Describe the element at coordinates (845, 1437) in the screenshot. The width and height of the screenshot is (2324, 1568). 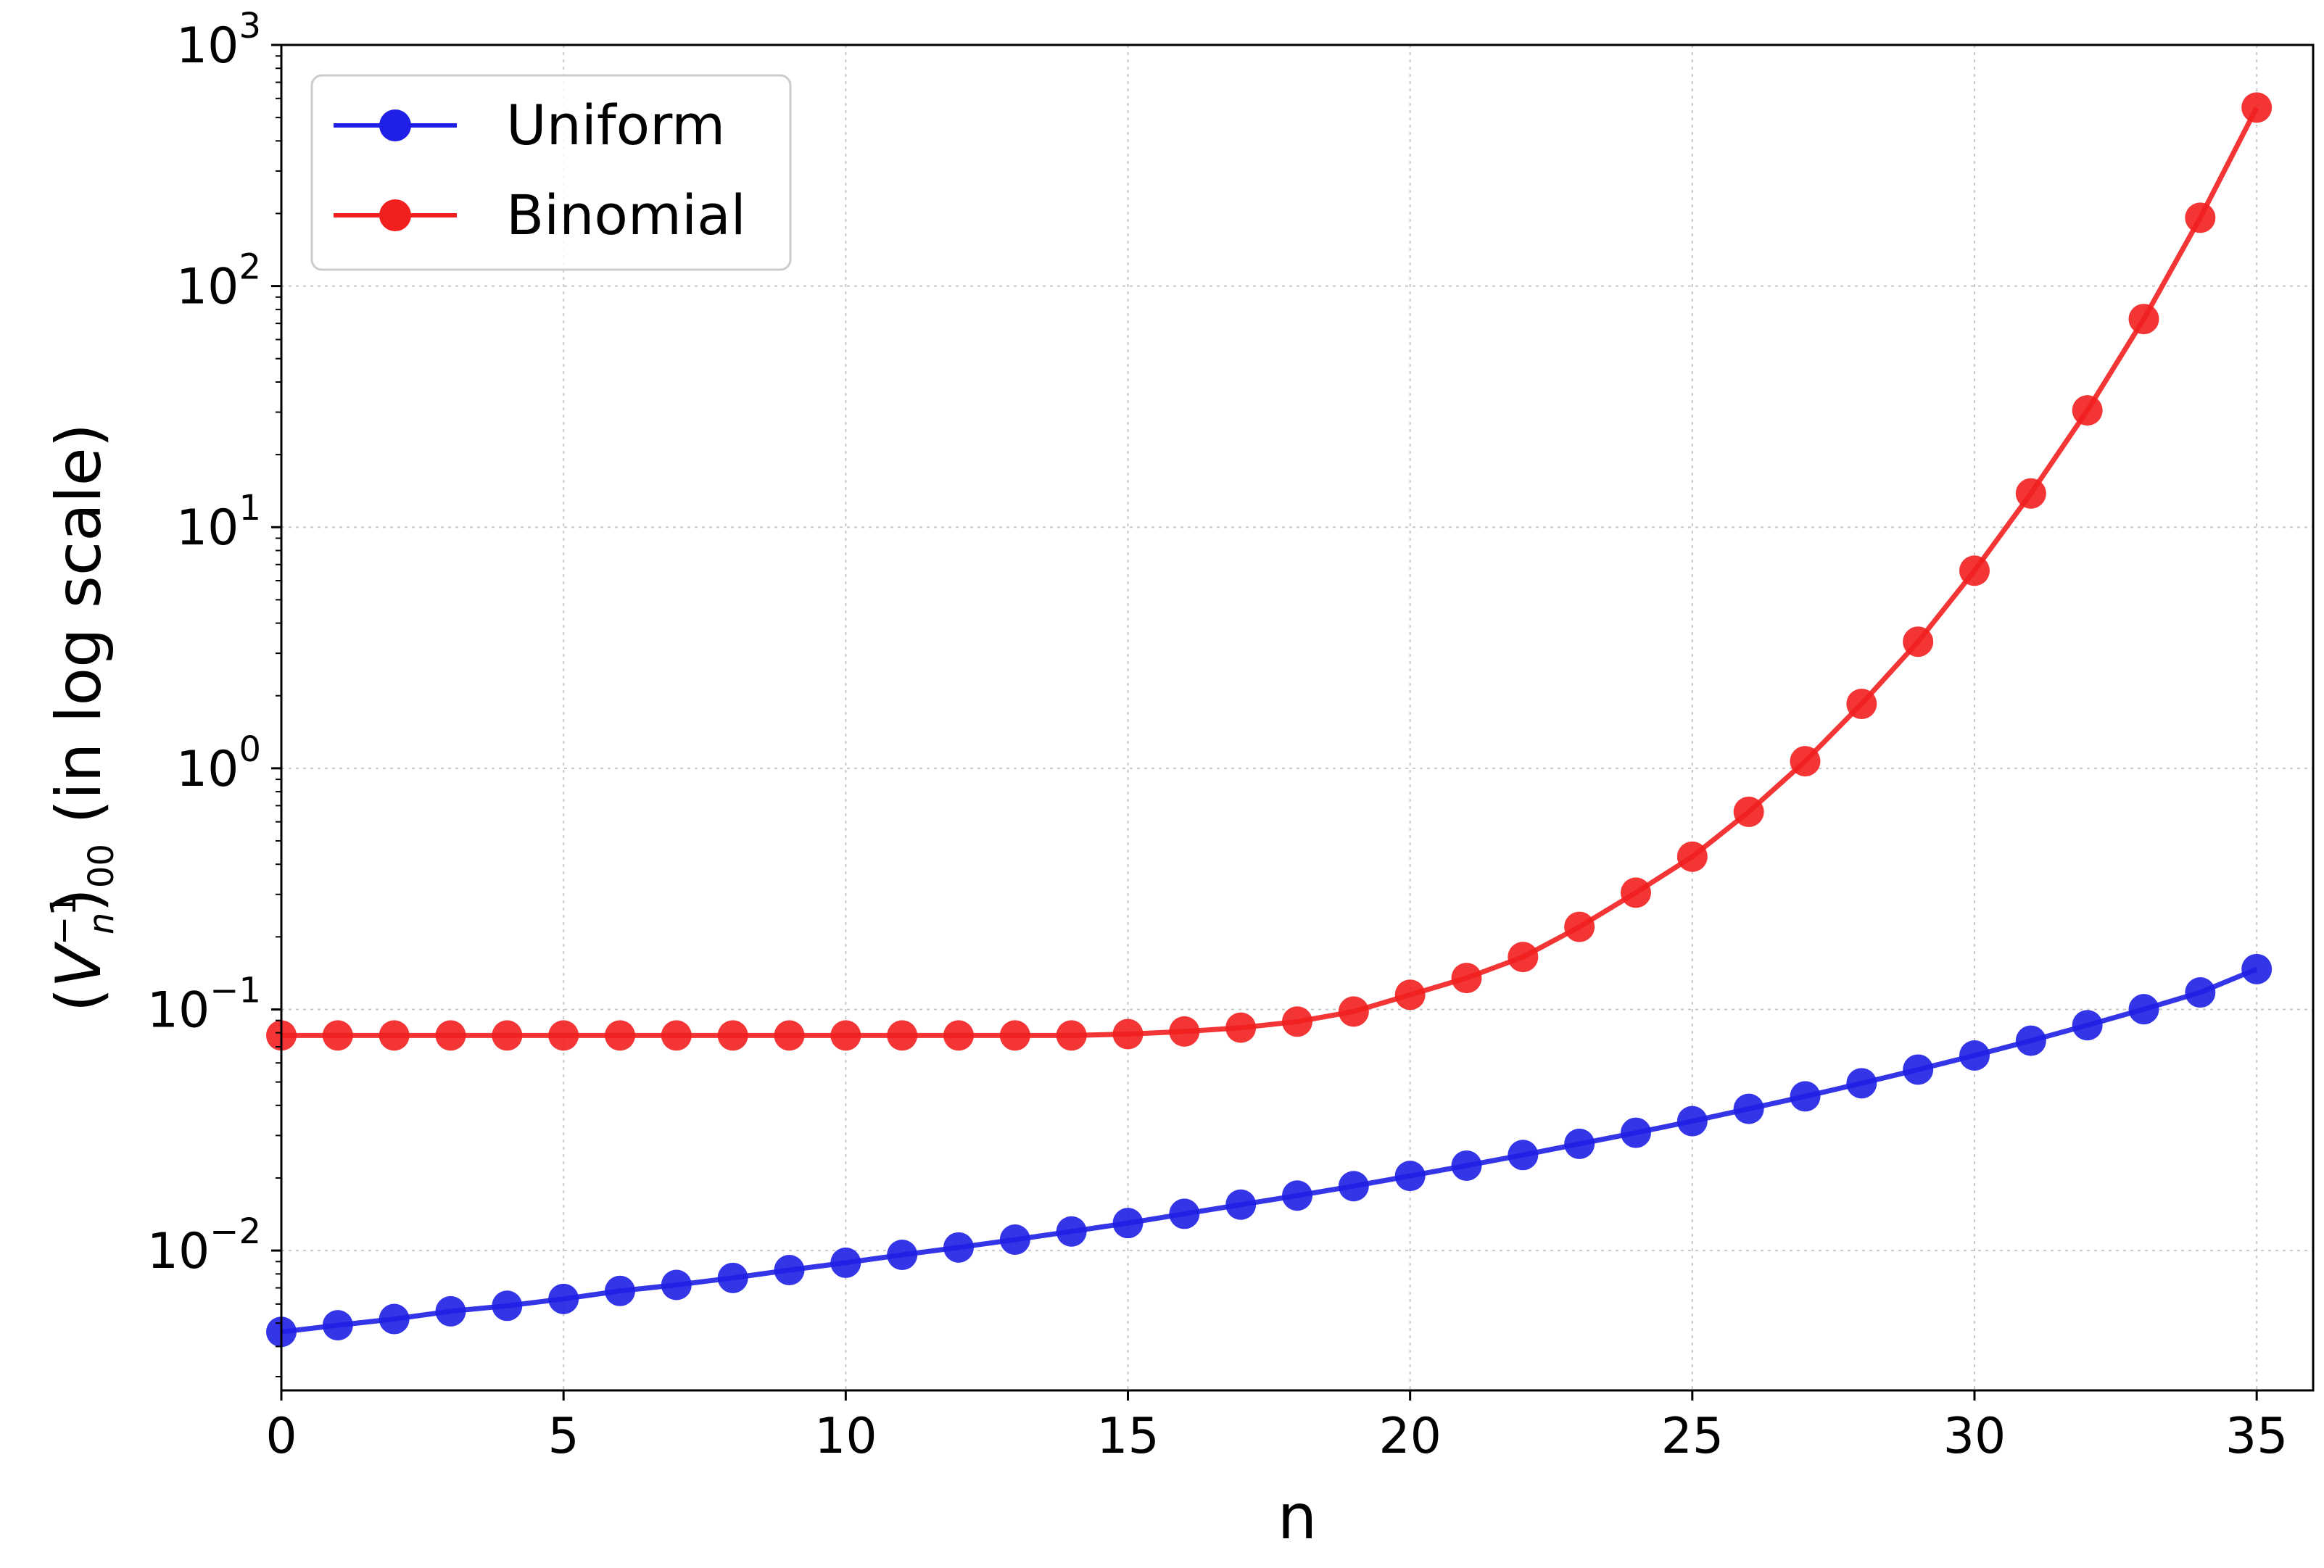
I see `x-tick-label: 10` at that location.